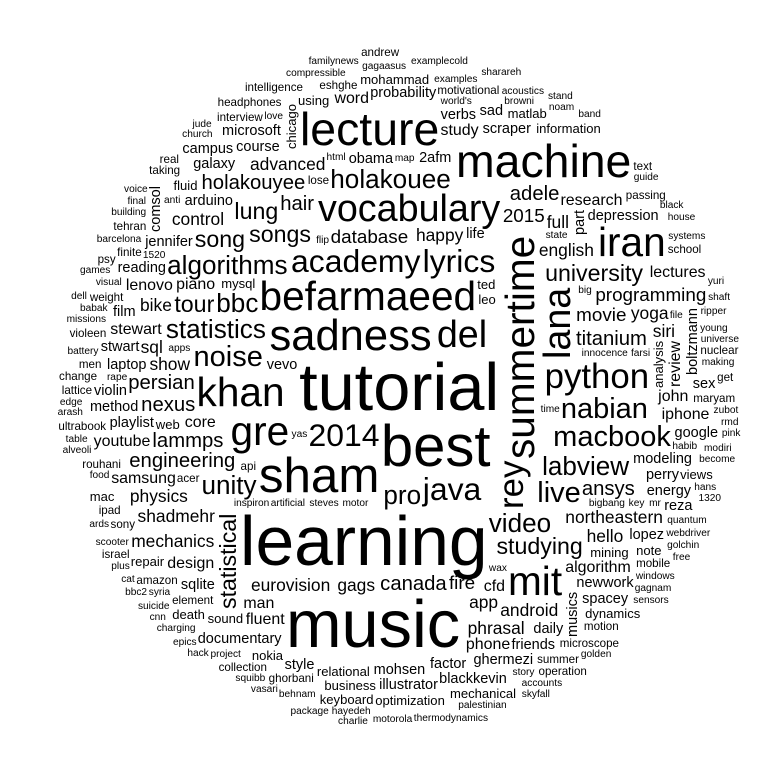 The height and width of the screenshot is (760, 780). I want to click on cloud-word: adele, so click(534, 194).